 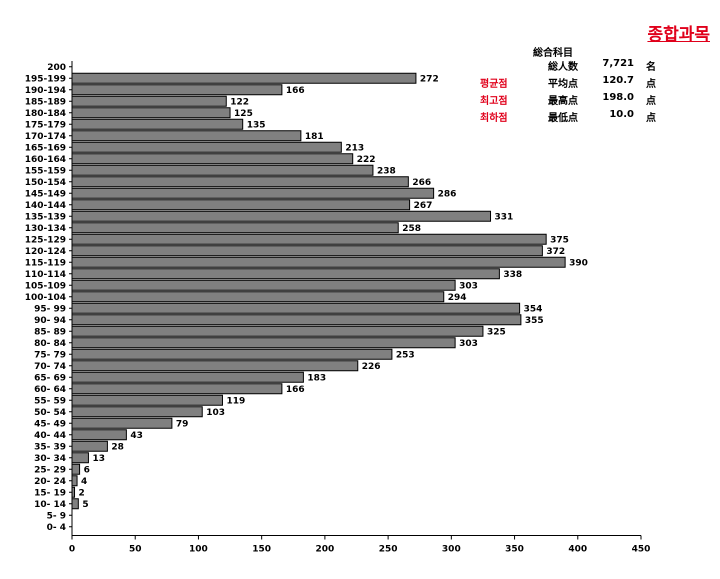 What do you see at coordinates (87, 470) in the screenshot?
I see `bar-value-label: 6` at bounding box center [87, 470].